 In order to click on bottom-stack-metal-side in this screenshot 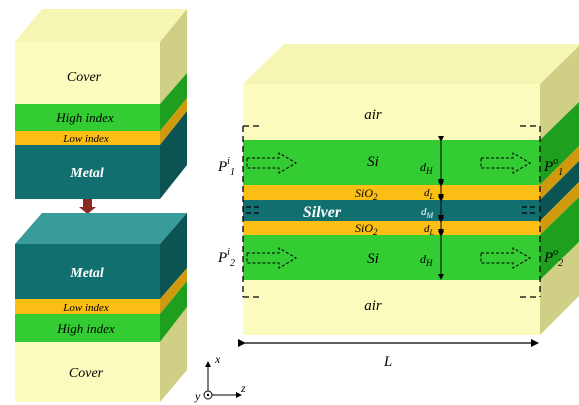, I will do `click(173, 256)`.